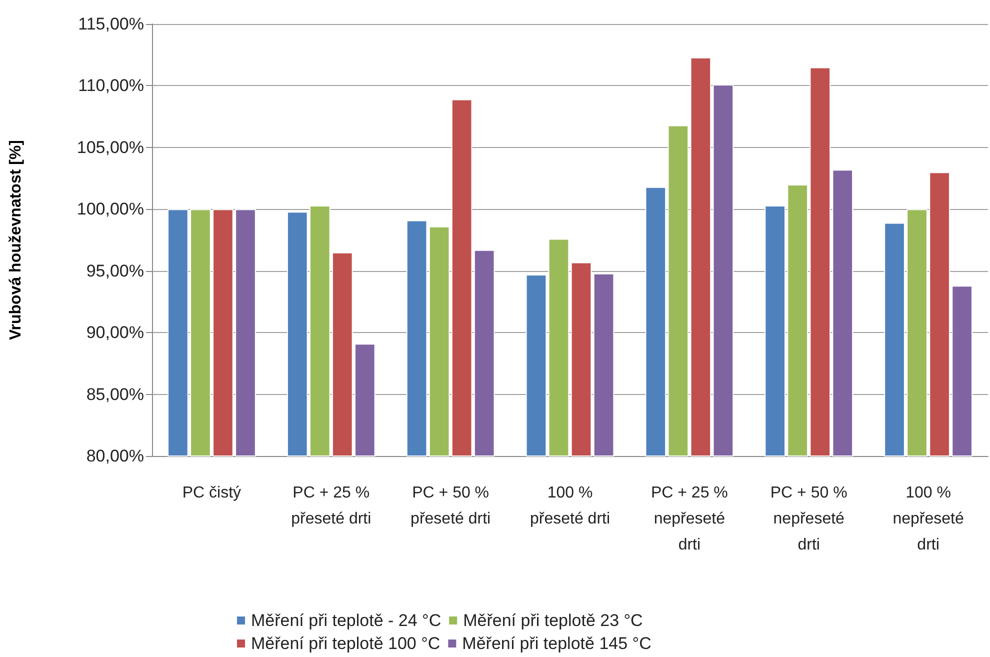  Describe the element at coordinates (110, 209) in the screenshot. I see `y-tick-label: 100,00%` at that location.